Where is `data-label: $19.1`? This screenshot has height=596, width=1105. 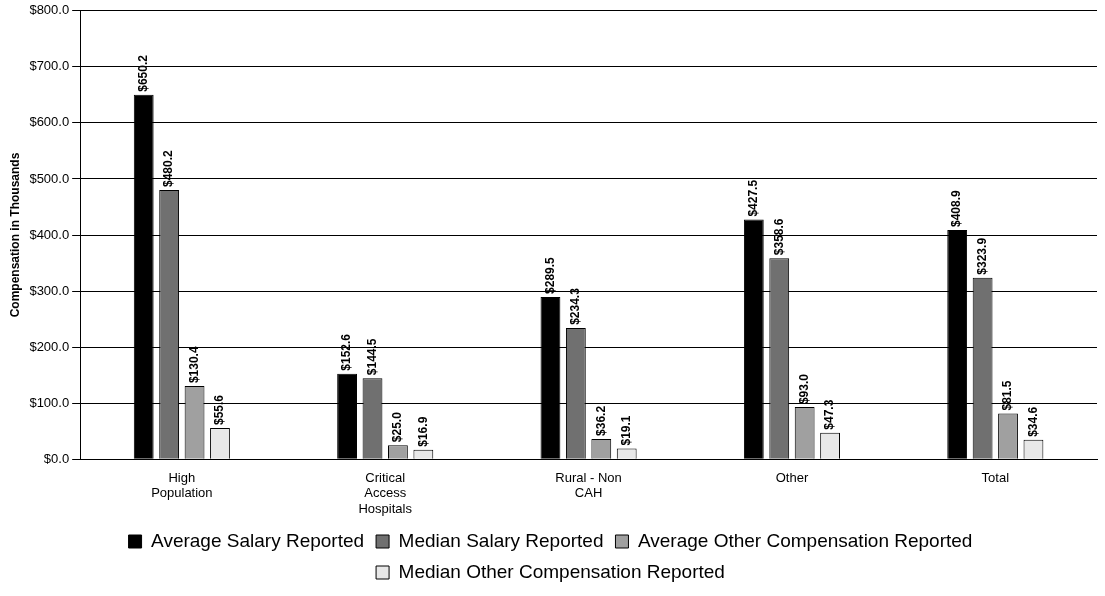
data-label: $19.1 is located at coordinates (626, 430).